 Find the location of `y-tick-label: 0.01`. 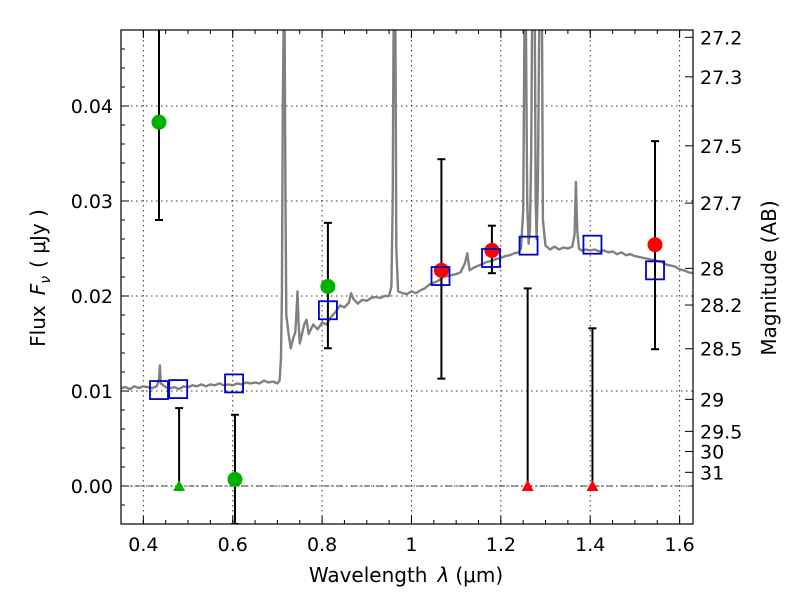

y-tick-label: 0.01 is located at coordinates (92, 392).